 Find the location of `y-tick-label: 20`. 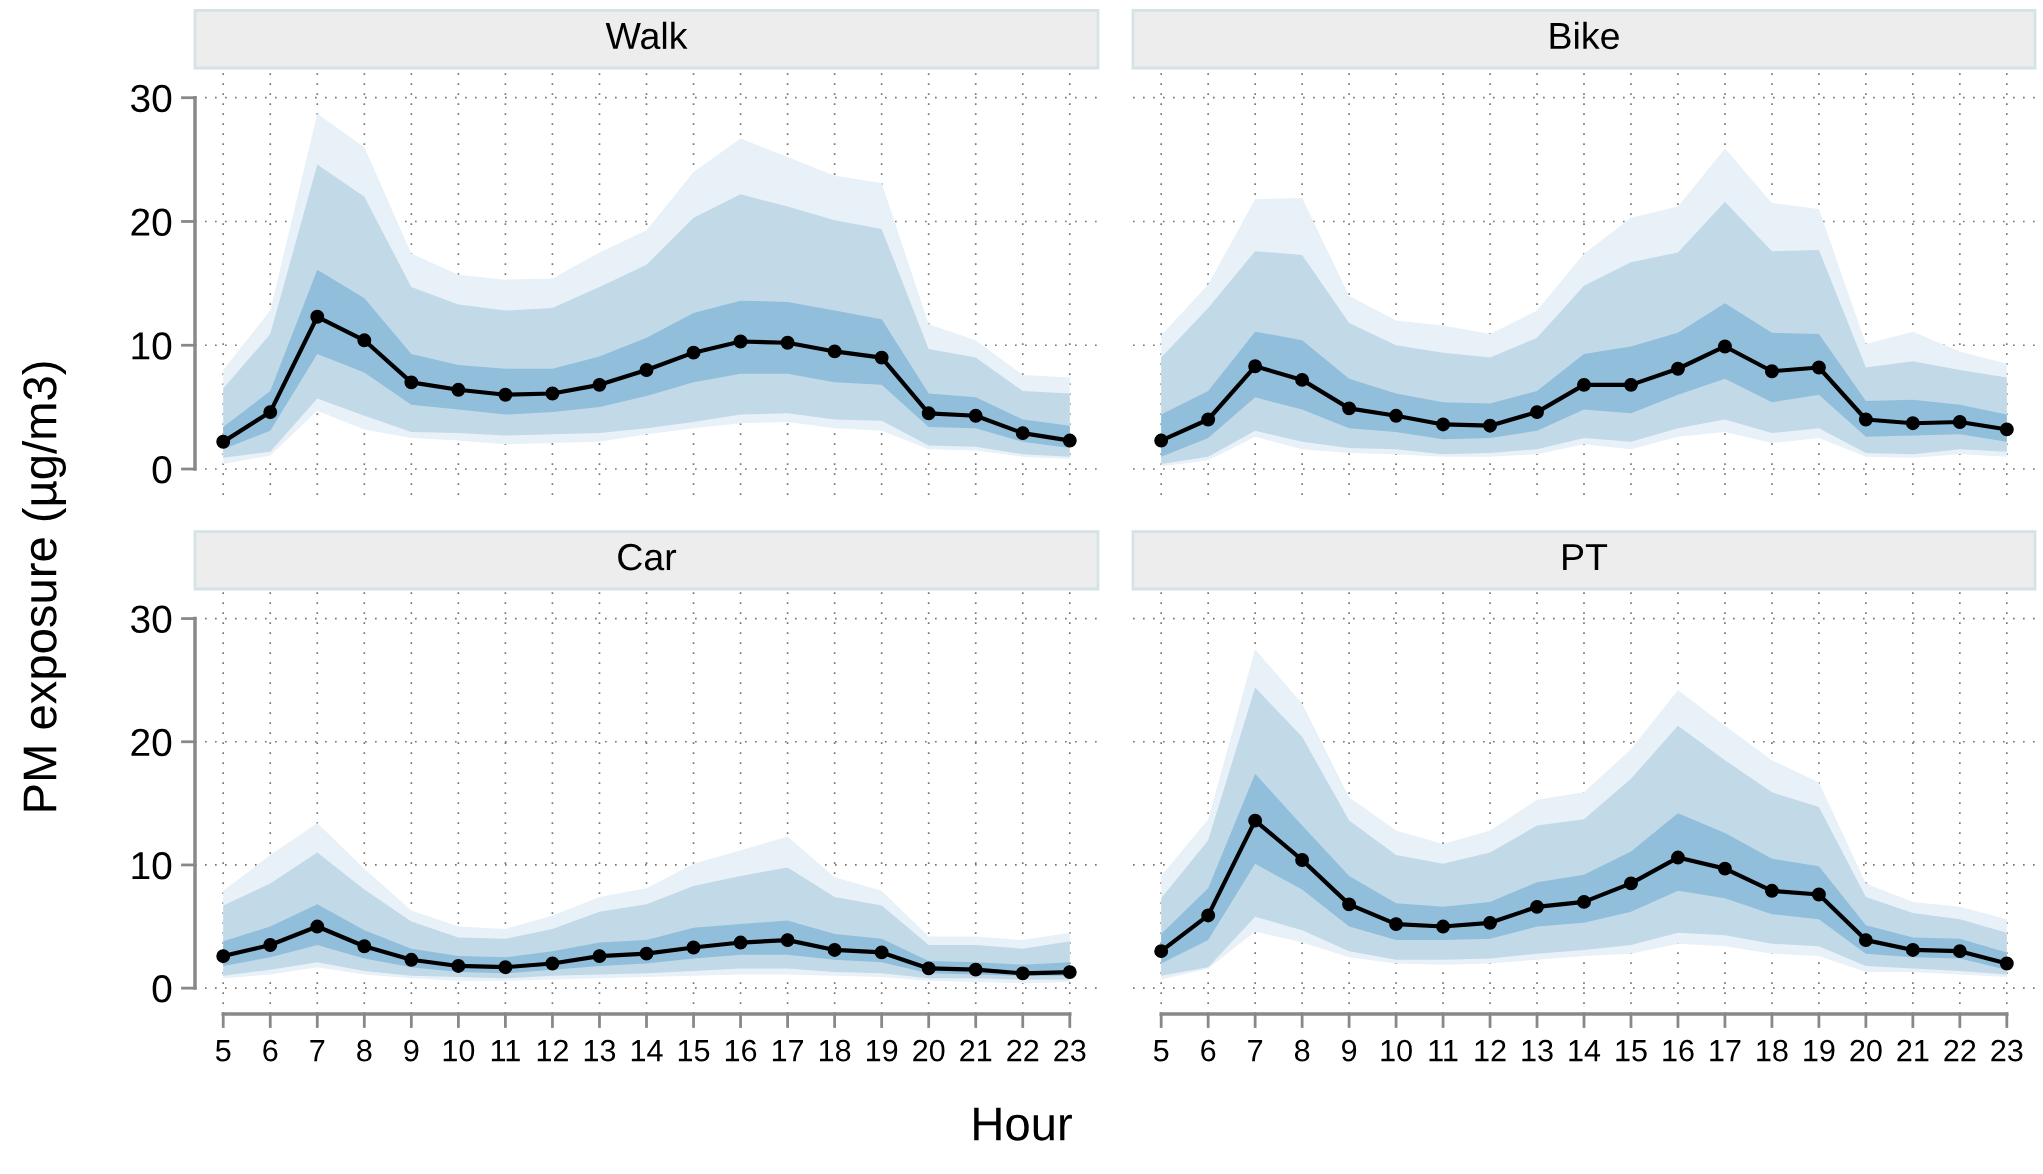

y-tick-label: 20 is located at coordinates (151, 742).